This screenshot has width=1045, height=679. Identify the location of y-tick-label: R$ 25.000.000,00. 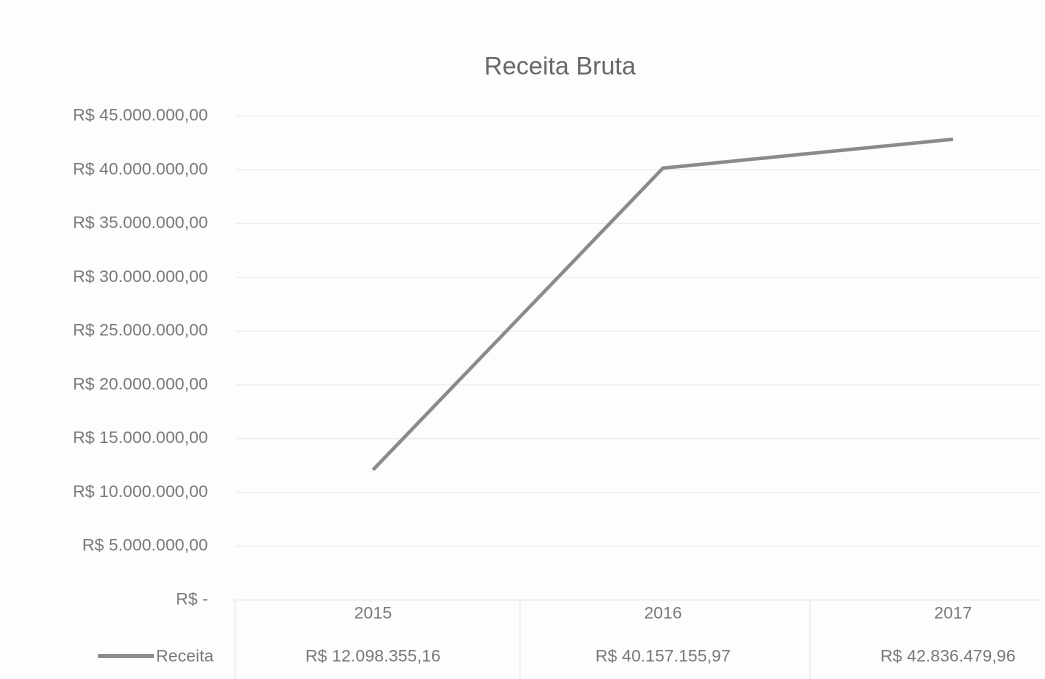
(140, 330).